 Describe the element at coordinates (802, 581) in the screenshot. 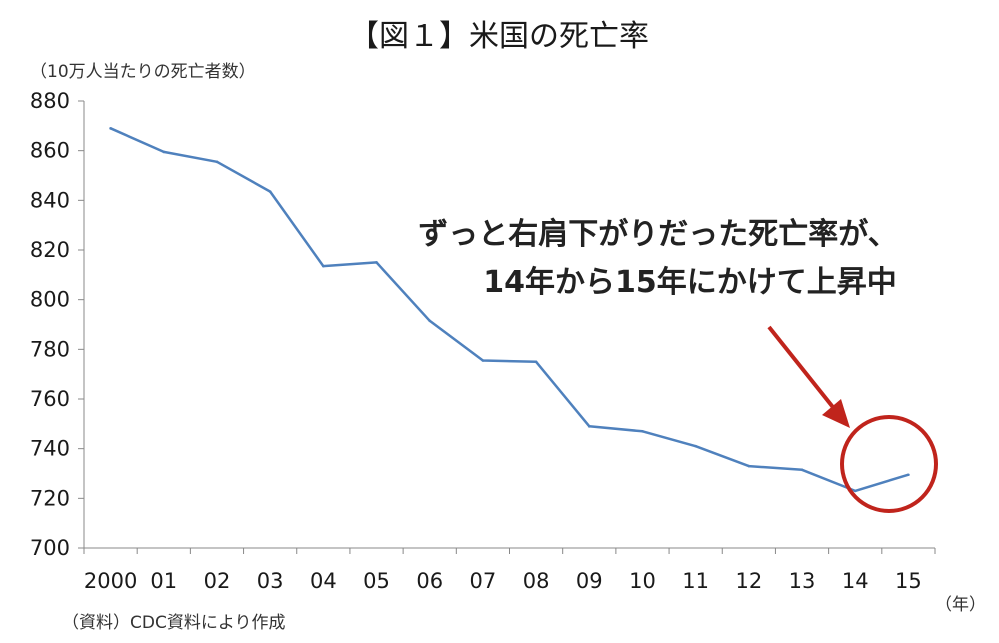

I see `x-tick-label: 13` at that location.